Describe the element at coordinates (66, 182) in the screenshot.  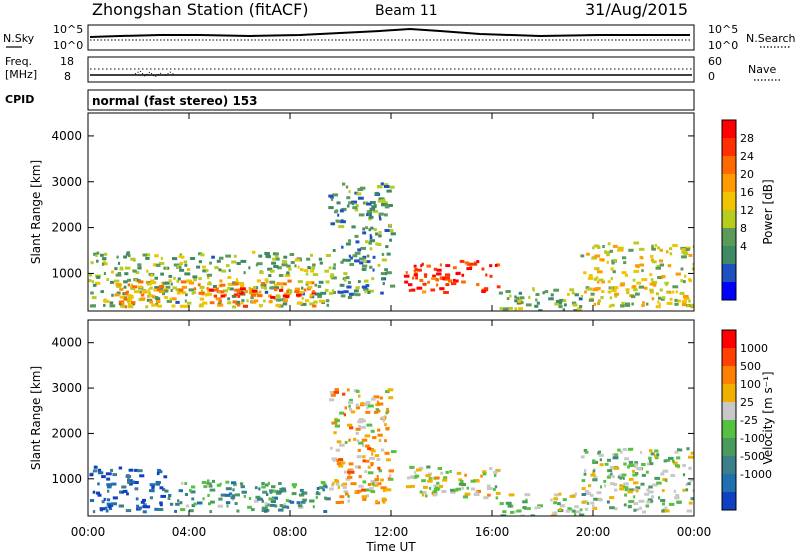
I see `ytick-label: 3000` at that location.